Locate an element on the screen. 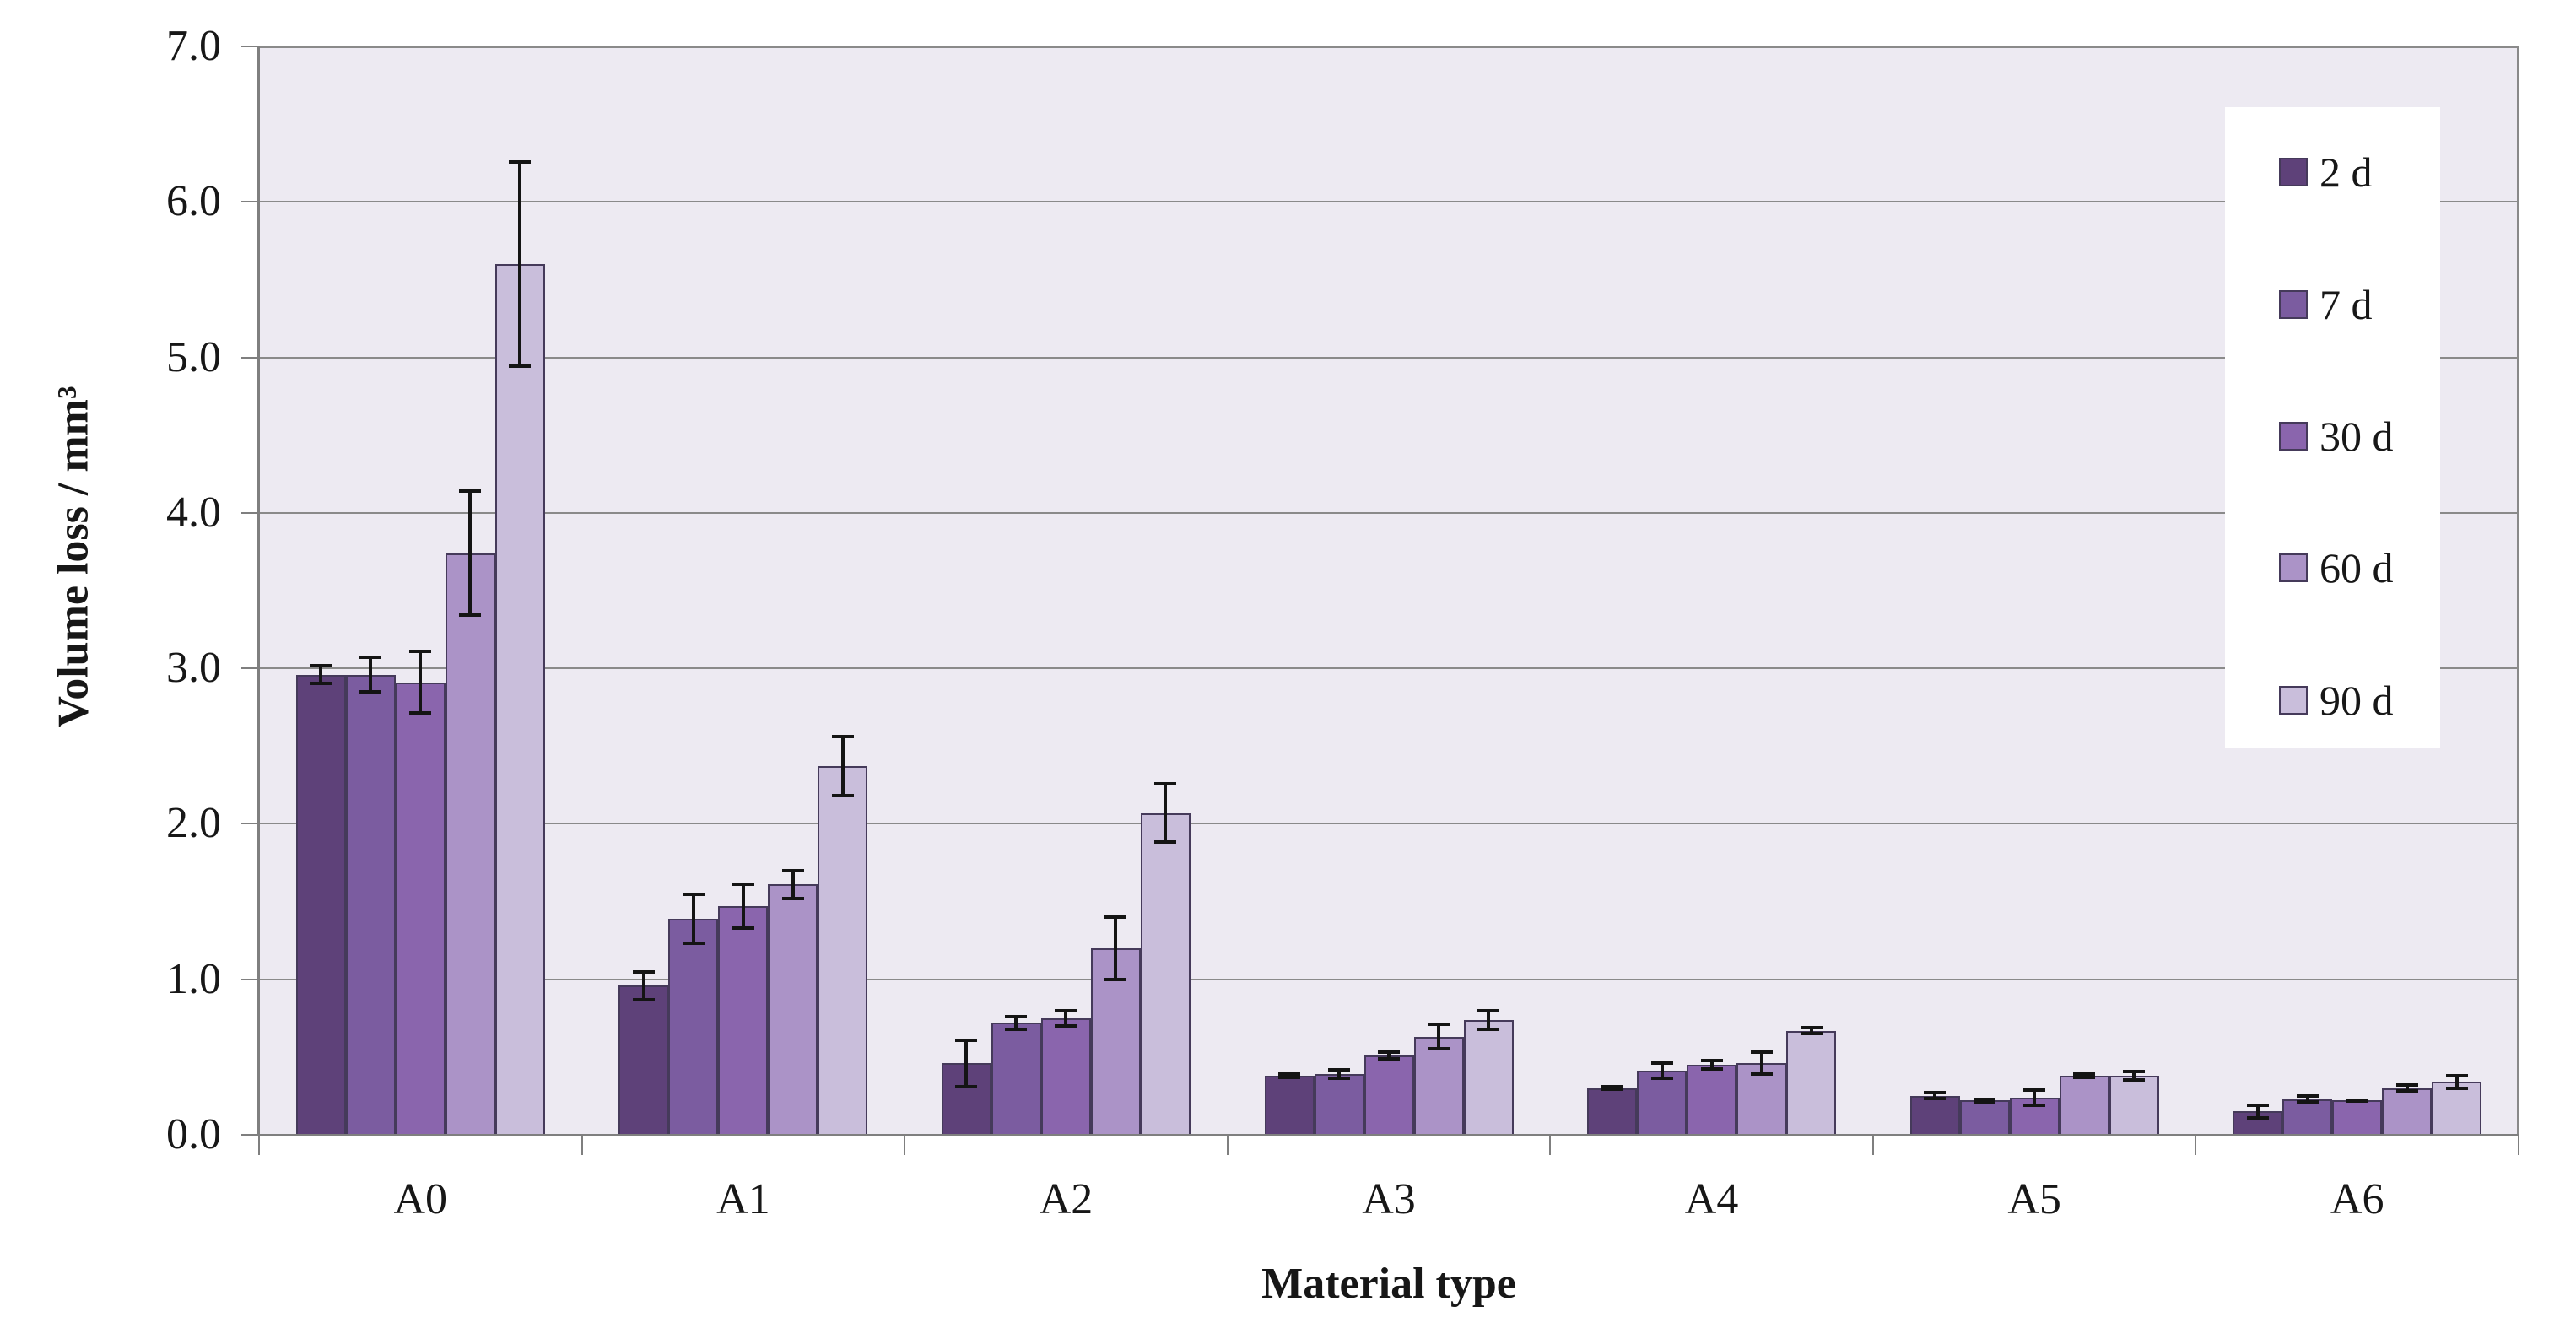 This screenshot has height=1328, width=2576. bar-A5-90d is located at coordinates (2134, 1105).